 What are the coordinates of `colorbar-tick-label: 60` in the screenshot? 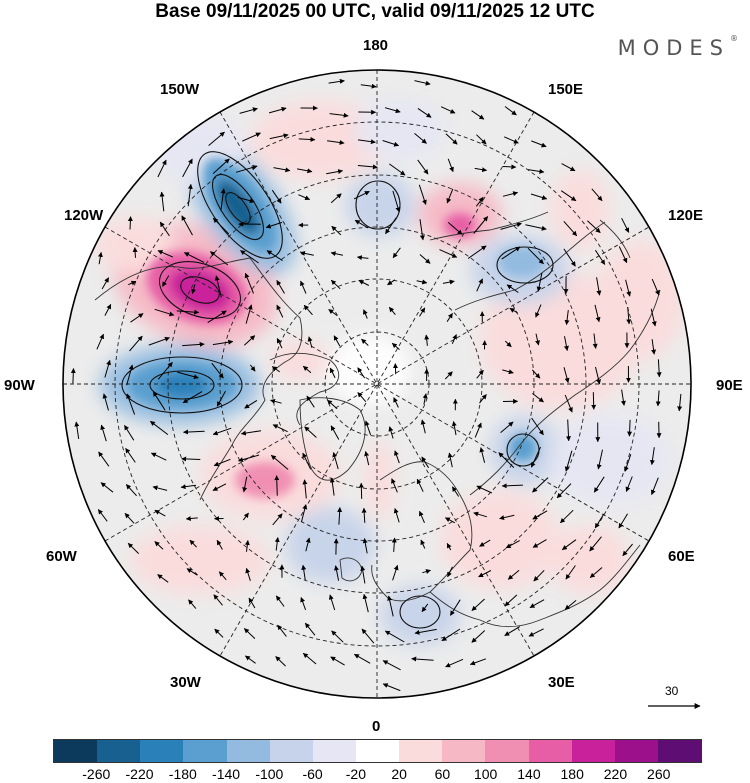 It's located at (442, 774).